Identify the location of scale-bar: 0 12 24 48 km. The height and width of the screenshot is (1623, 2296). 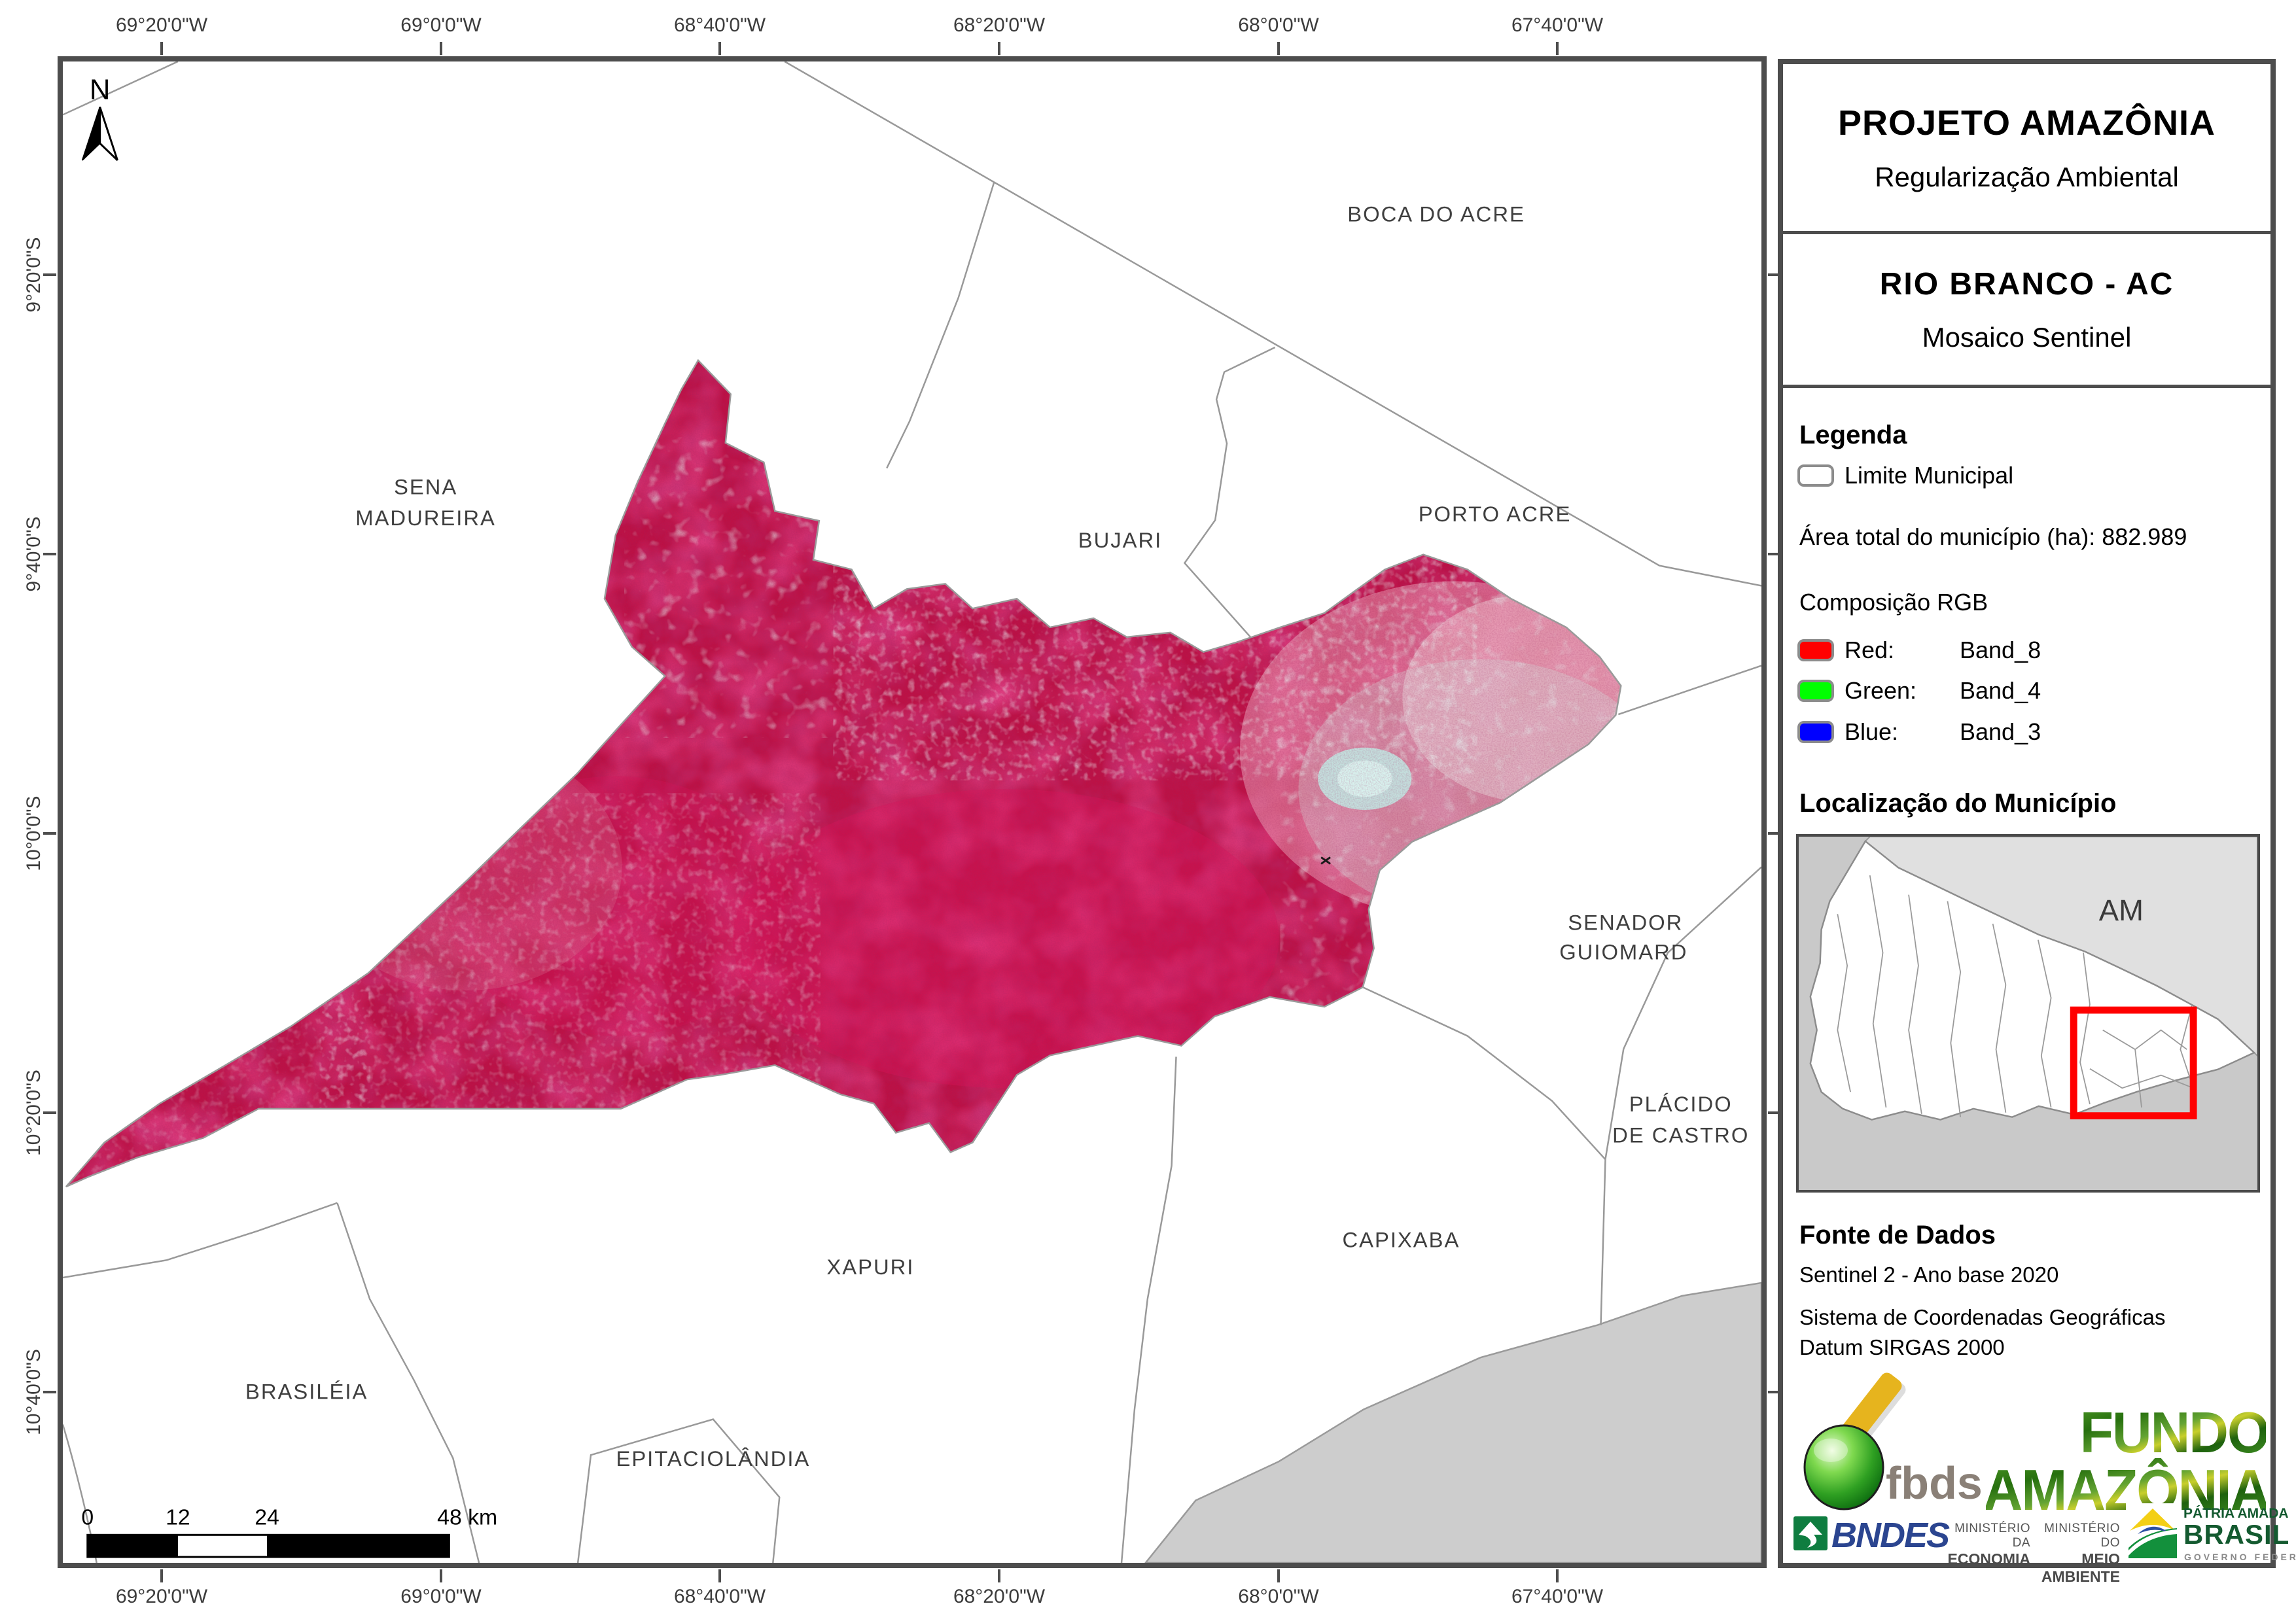
(289, 1532).